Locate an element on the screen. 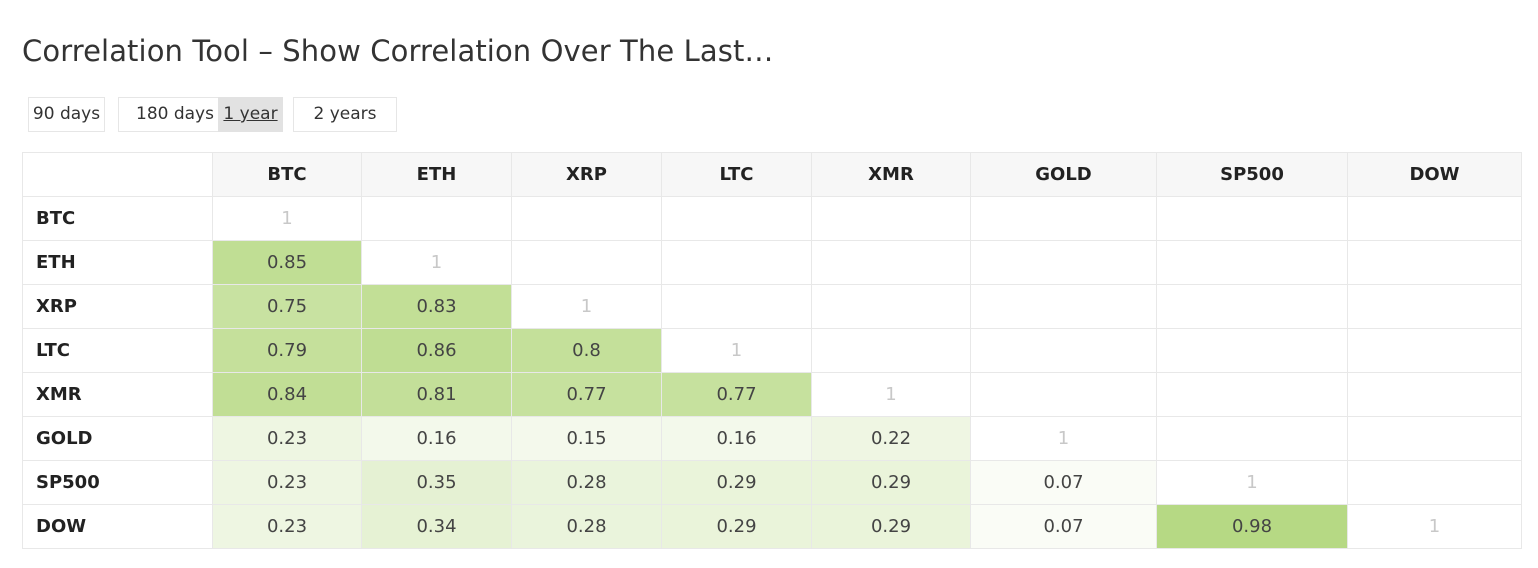 Image resolution: width=1538 pixels, height=568 pixels. table-row: LTC 0.79 0.86 0.8 1 is located at coordinates (772, 350).